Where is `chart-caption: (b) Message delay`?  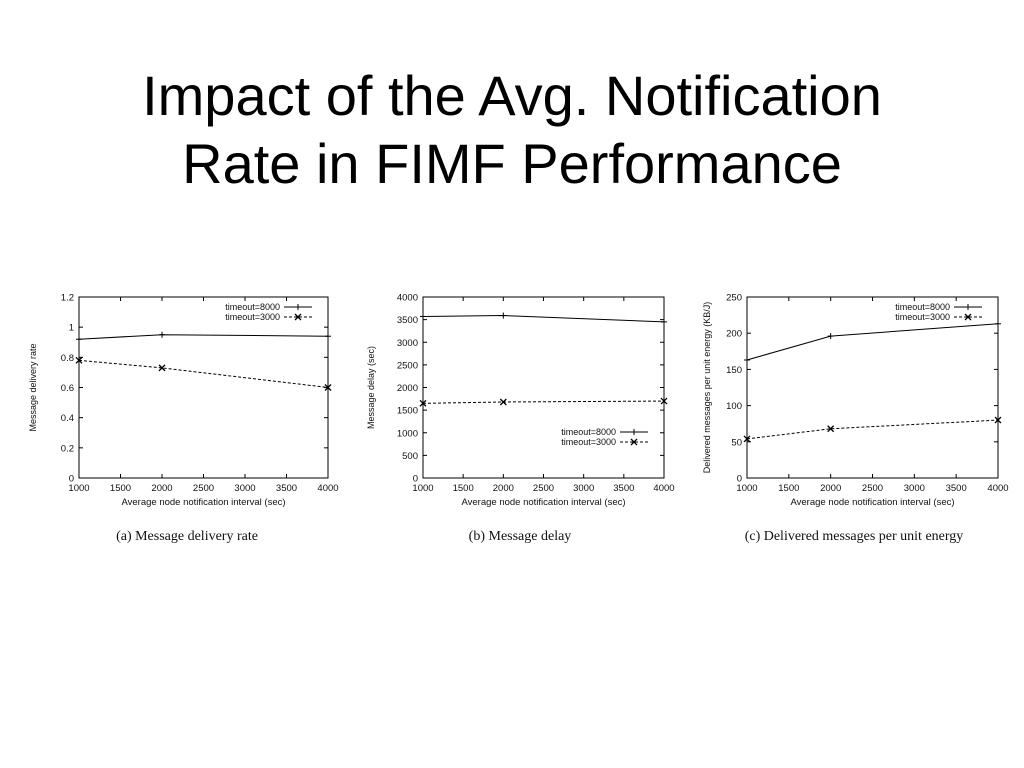
chart-caption: (b) Message delay is located at coordinates (520, 536).